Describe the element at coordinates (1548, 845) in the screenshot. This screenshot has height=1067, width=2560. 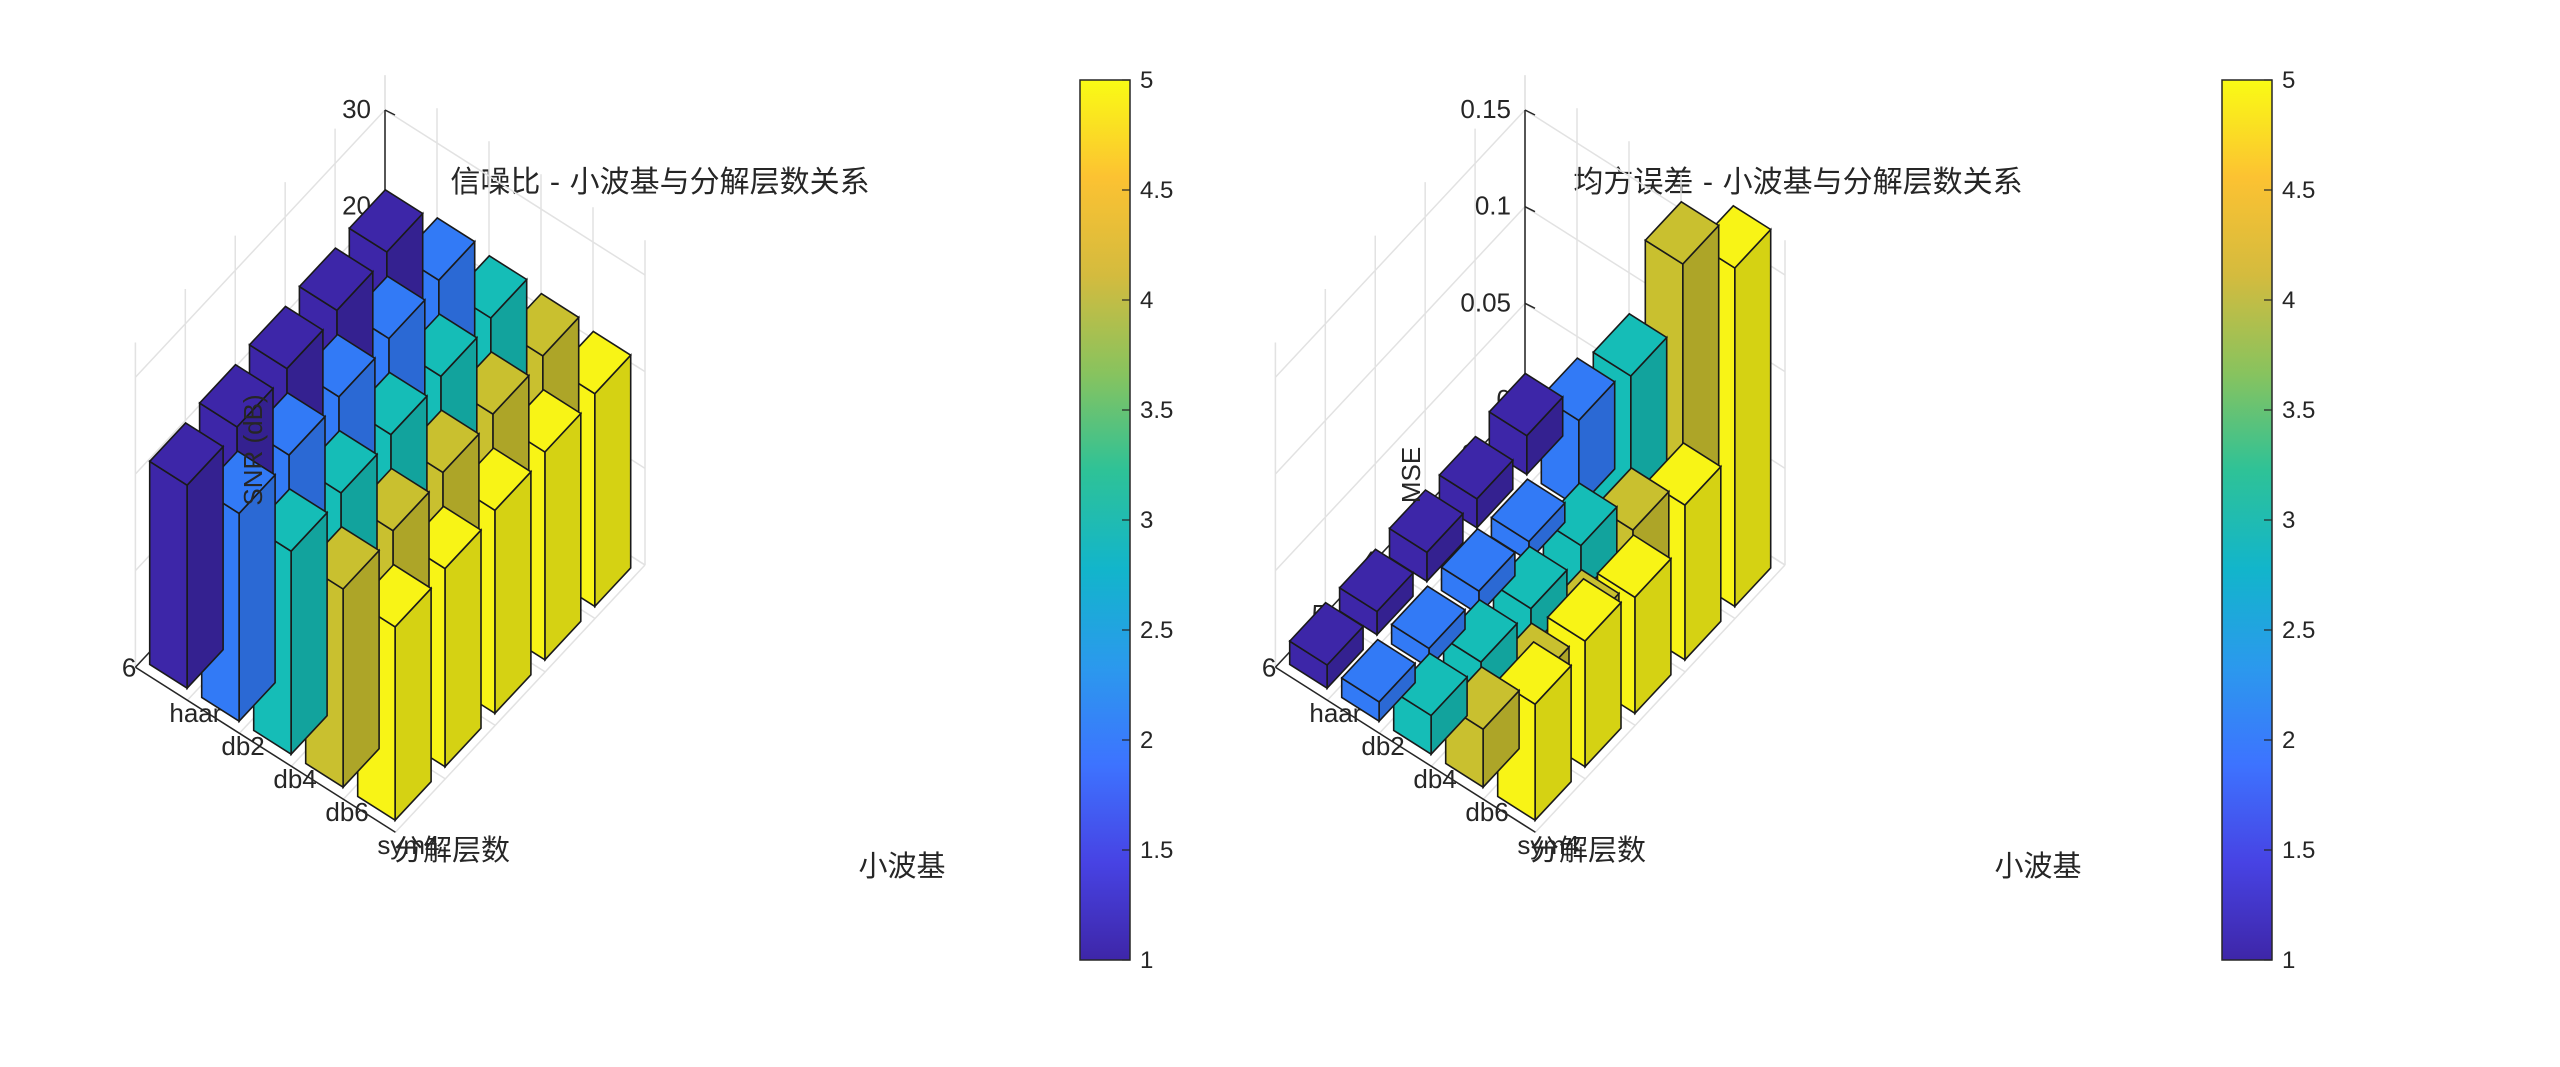
I see `mse-wavelet-tick: sym4` at that location.